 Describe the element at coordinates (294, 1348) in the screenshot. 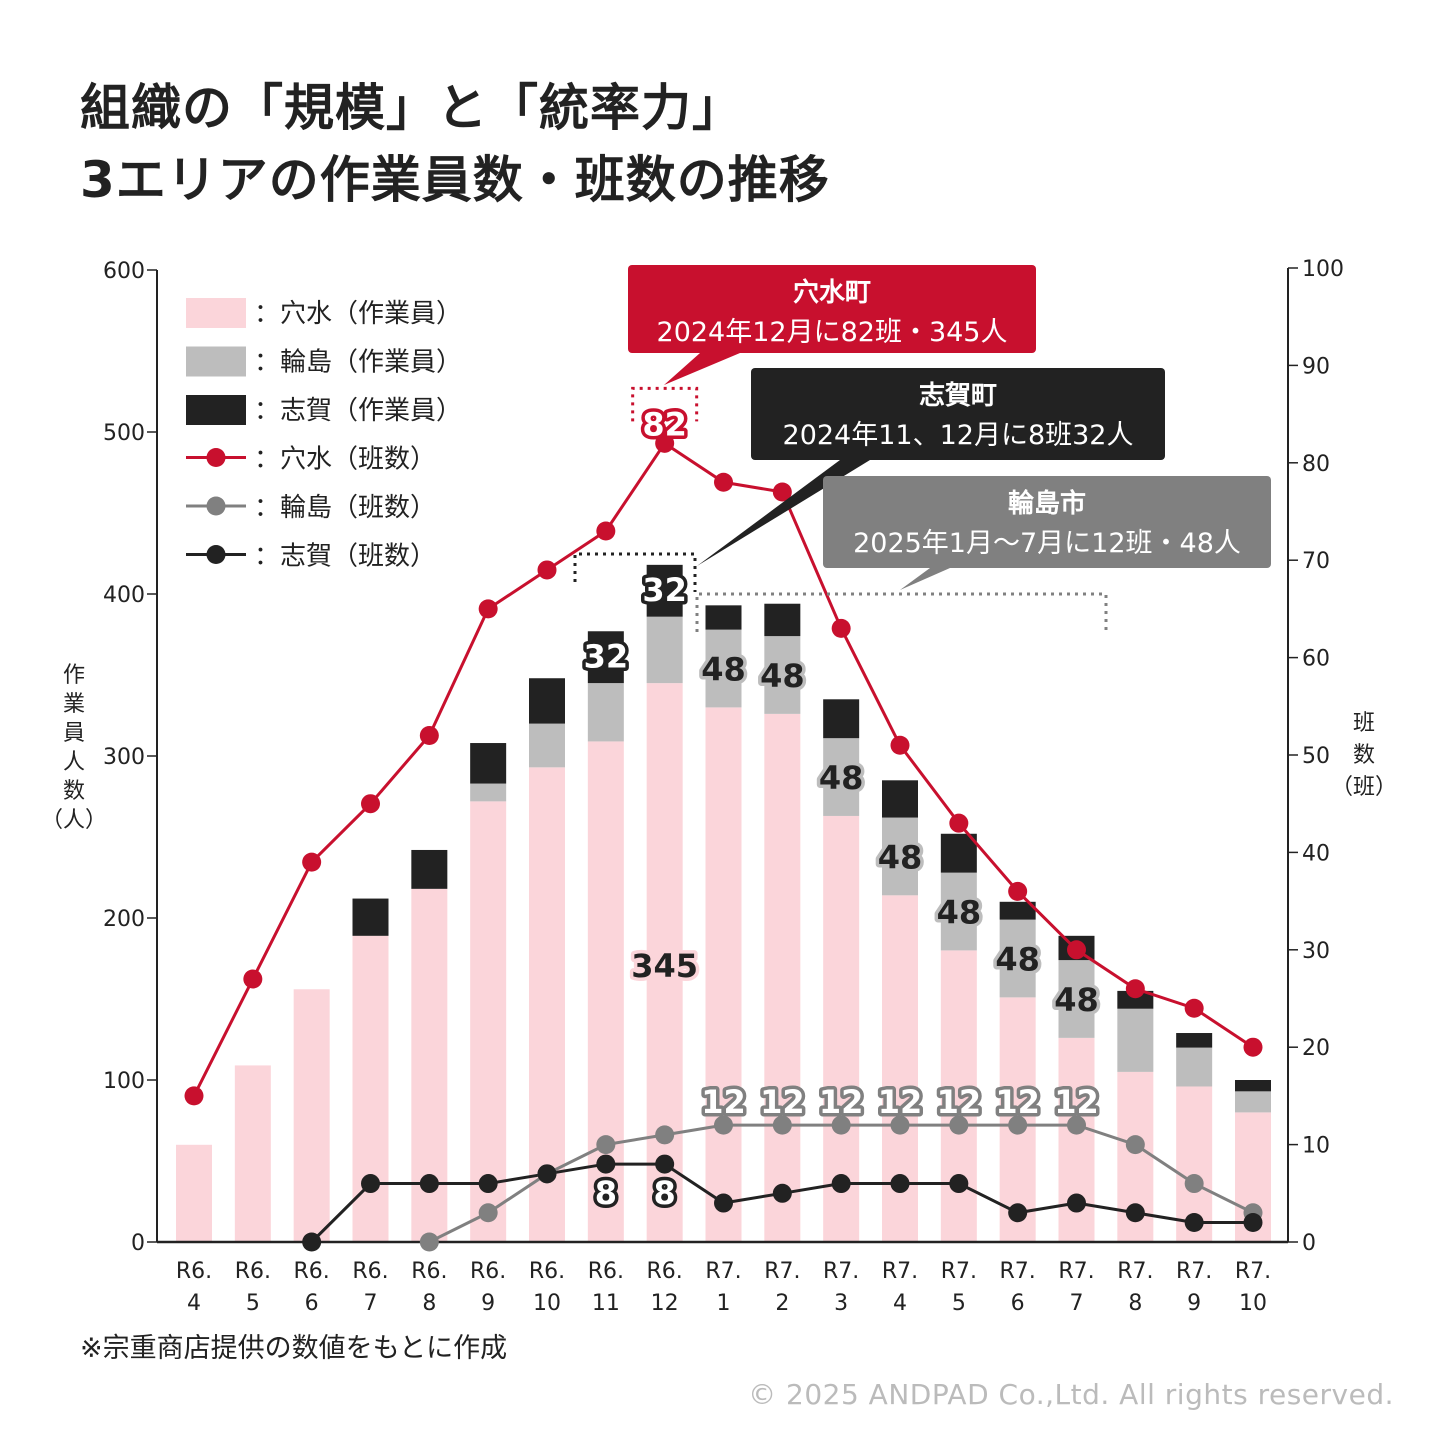

I see `source-note: ※宗重商店提供の数値をもとに作成` at that location.